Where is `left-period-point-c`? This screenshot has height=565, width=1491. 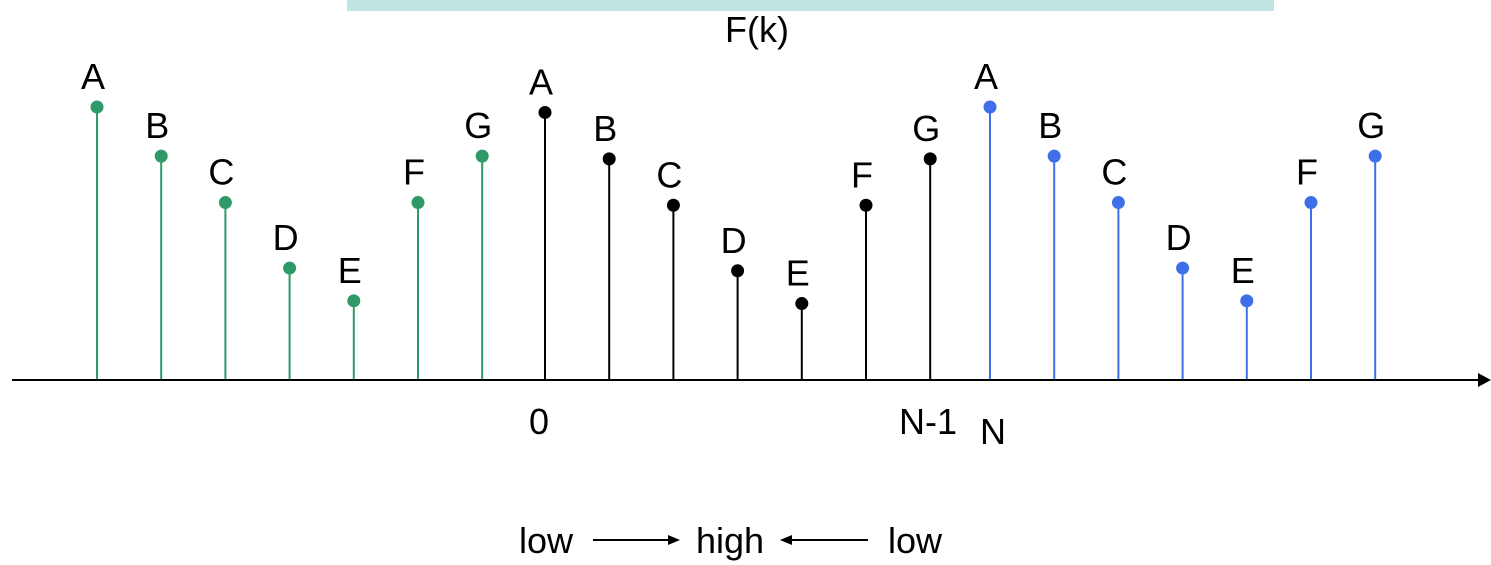 left-period-point-c is located at coordinates (225, 203).